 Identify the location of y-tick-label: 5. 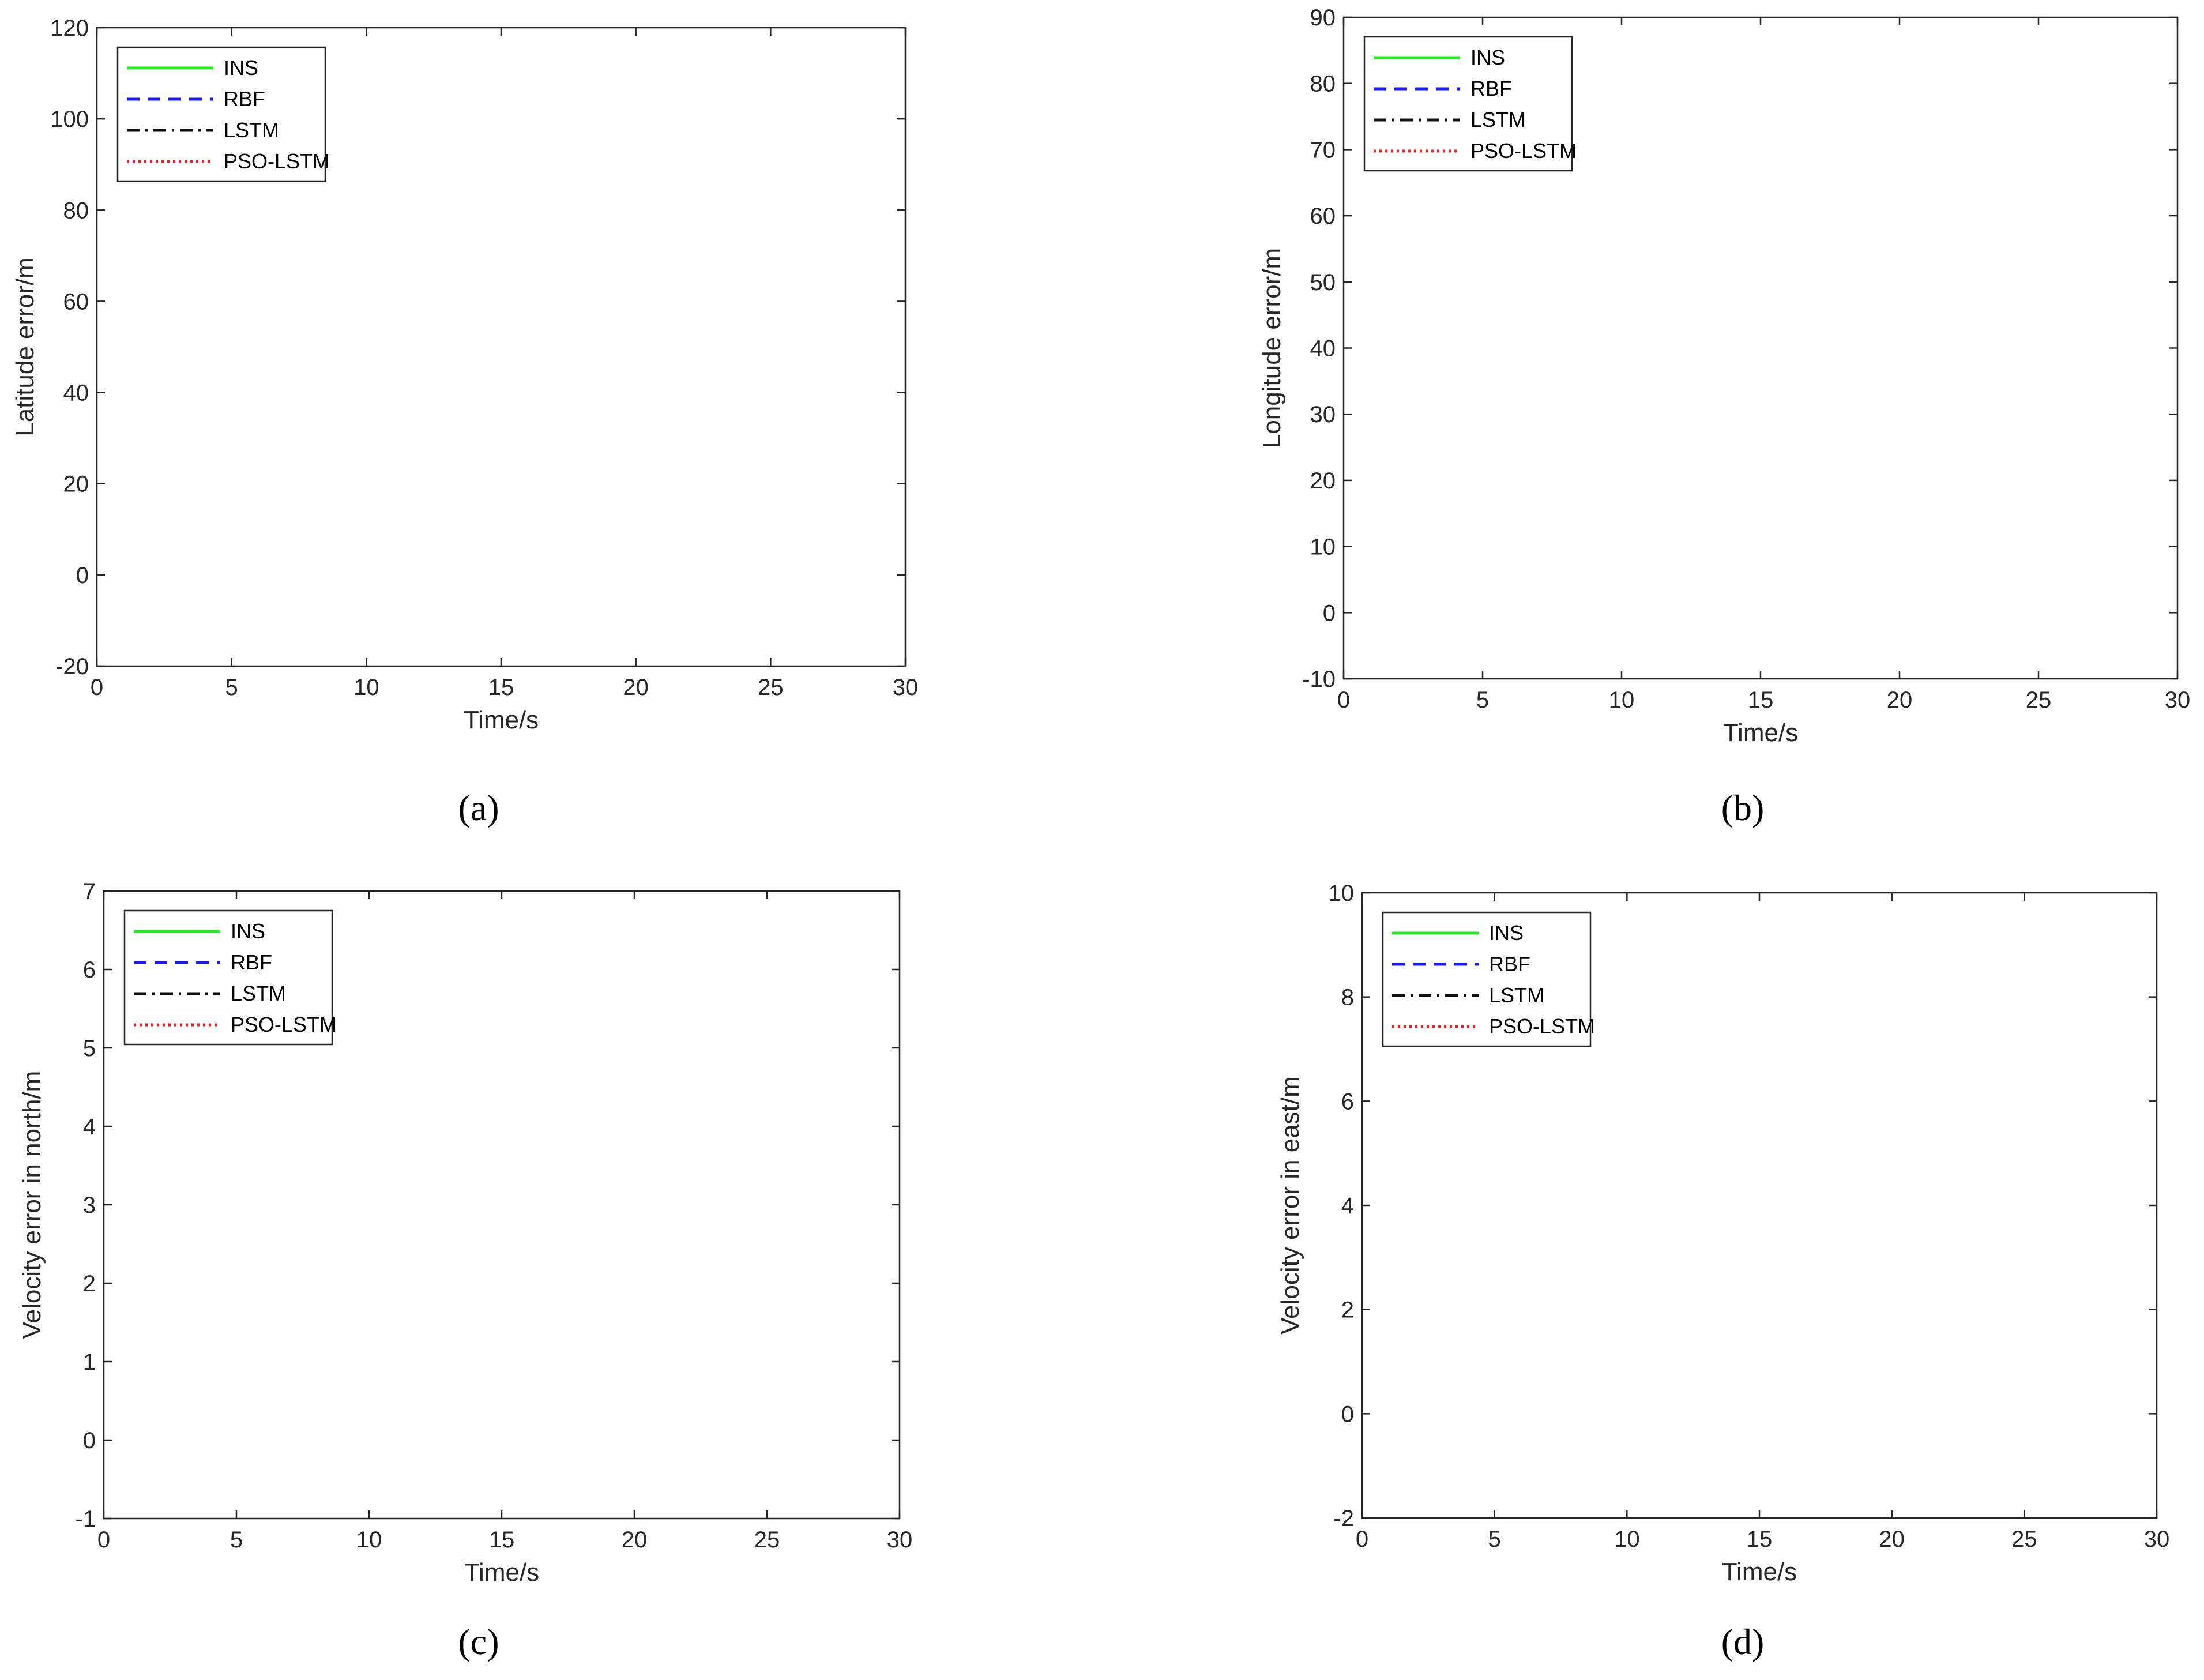
(89, 1048).